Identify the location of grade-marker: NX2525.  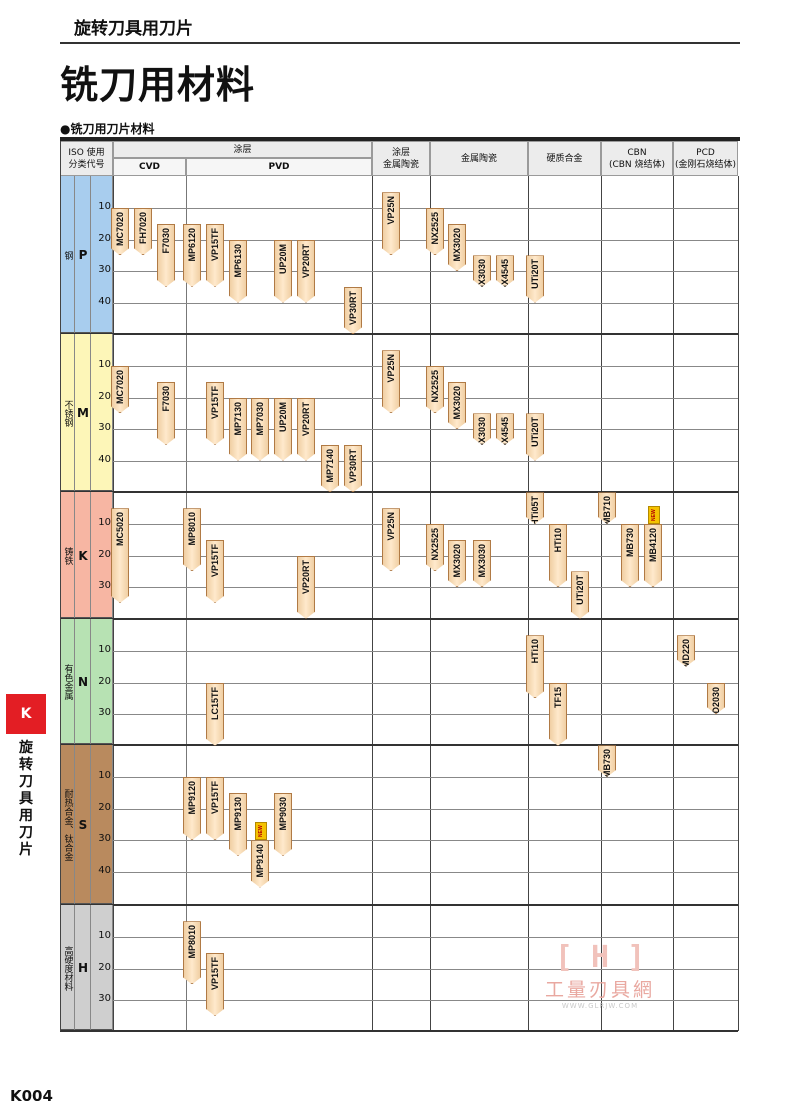
(435, 547).